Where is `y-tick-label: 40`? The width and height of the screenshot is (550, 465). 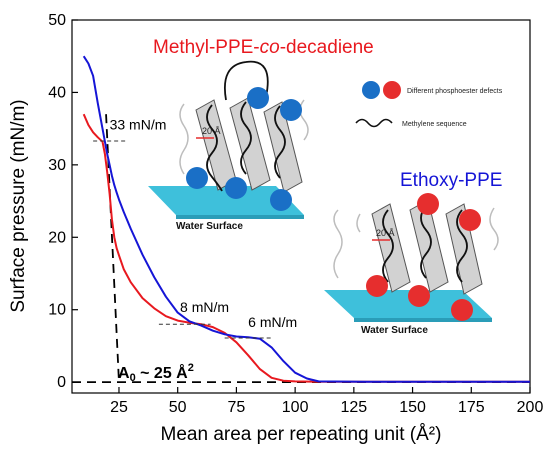 y-tick-label: 40 is located at coordinates (57, 92).